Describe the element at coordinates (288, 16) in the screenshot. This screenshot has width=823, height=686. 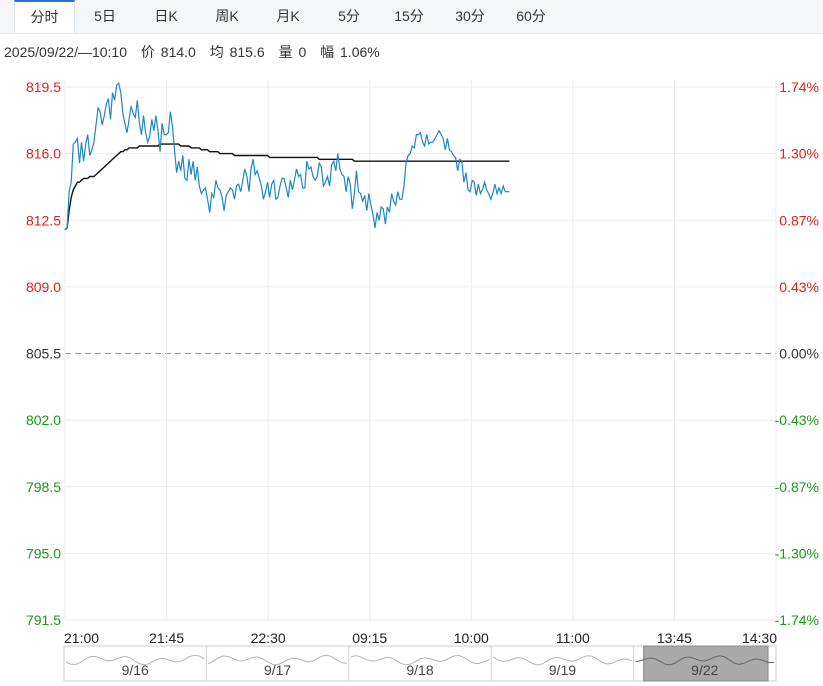
I see `tab-monthly-k: 月K` at that location.